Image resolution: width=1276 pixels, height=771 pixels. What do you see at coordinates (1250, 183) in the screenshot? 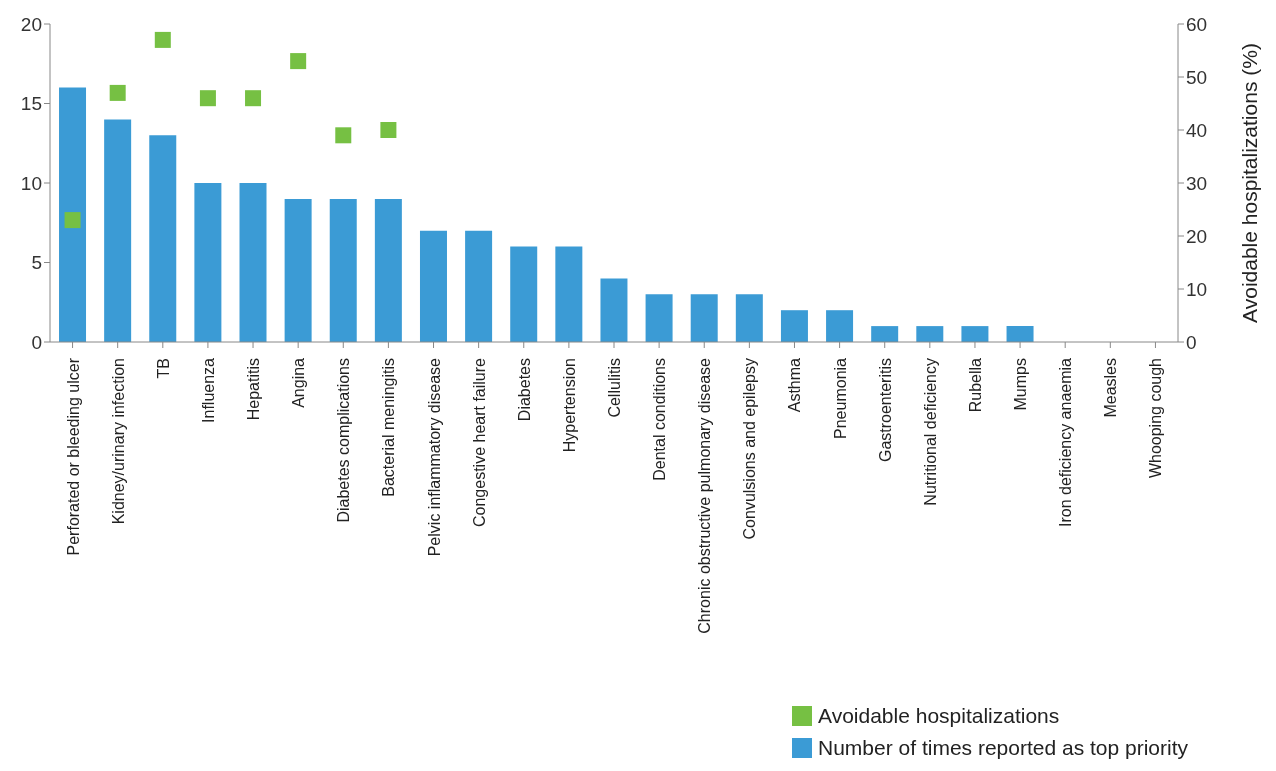
I see `y2-axis-title: Avoidable hospitalizations (%)` at bounding box center [1250, 183].